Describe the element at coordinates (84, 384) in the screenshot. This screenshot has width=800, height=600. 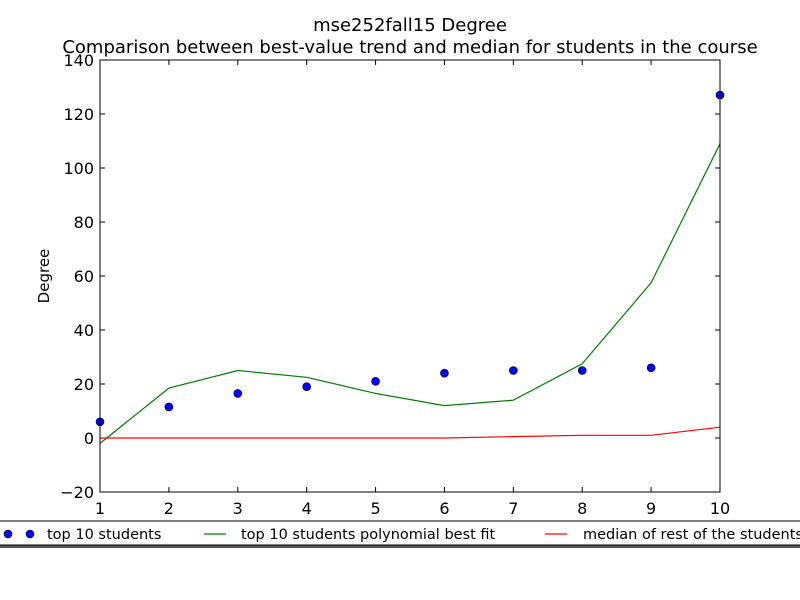
I see `y-tick-label: 20` at that location.